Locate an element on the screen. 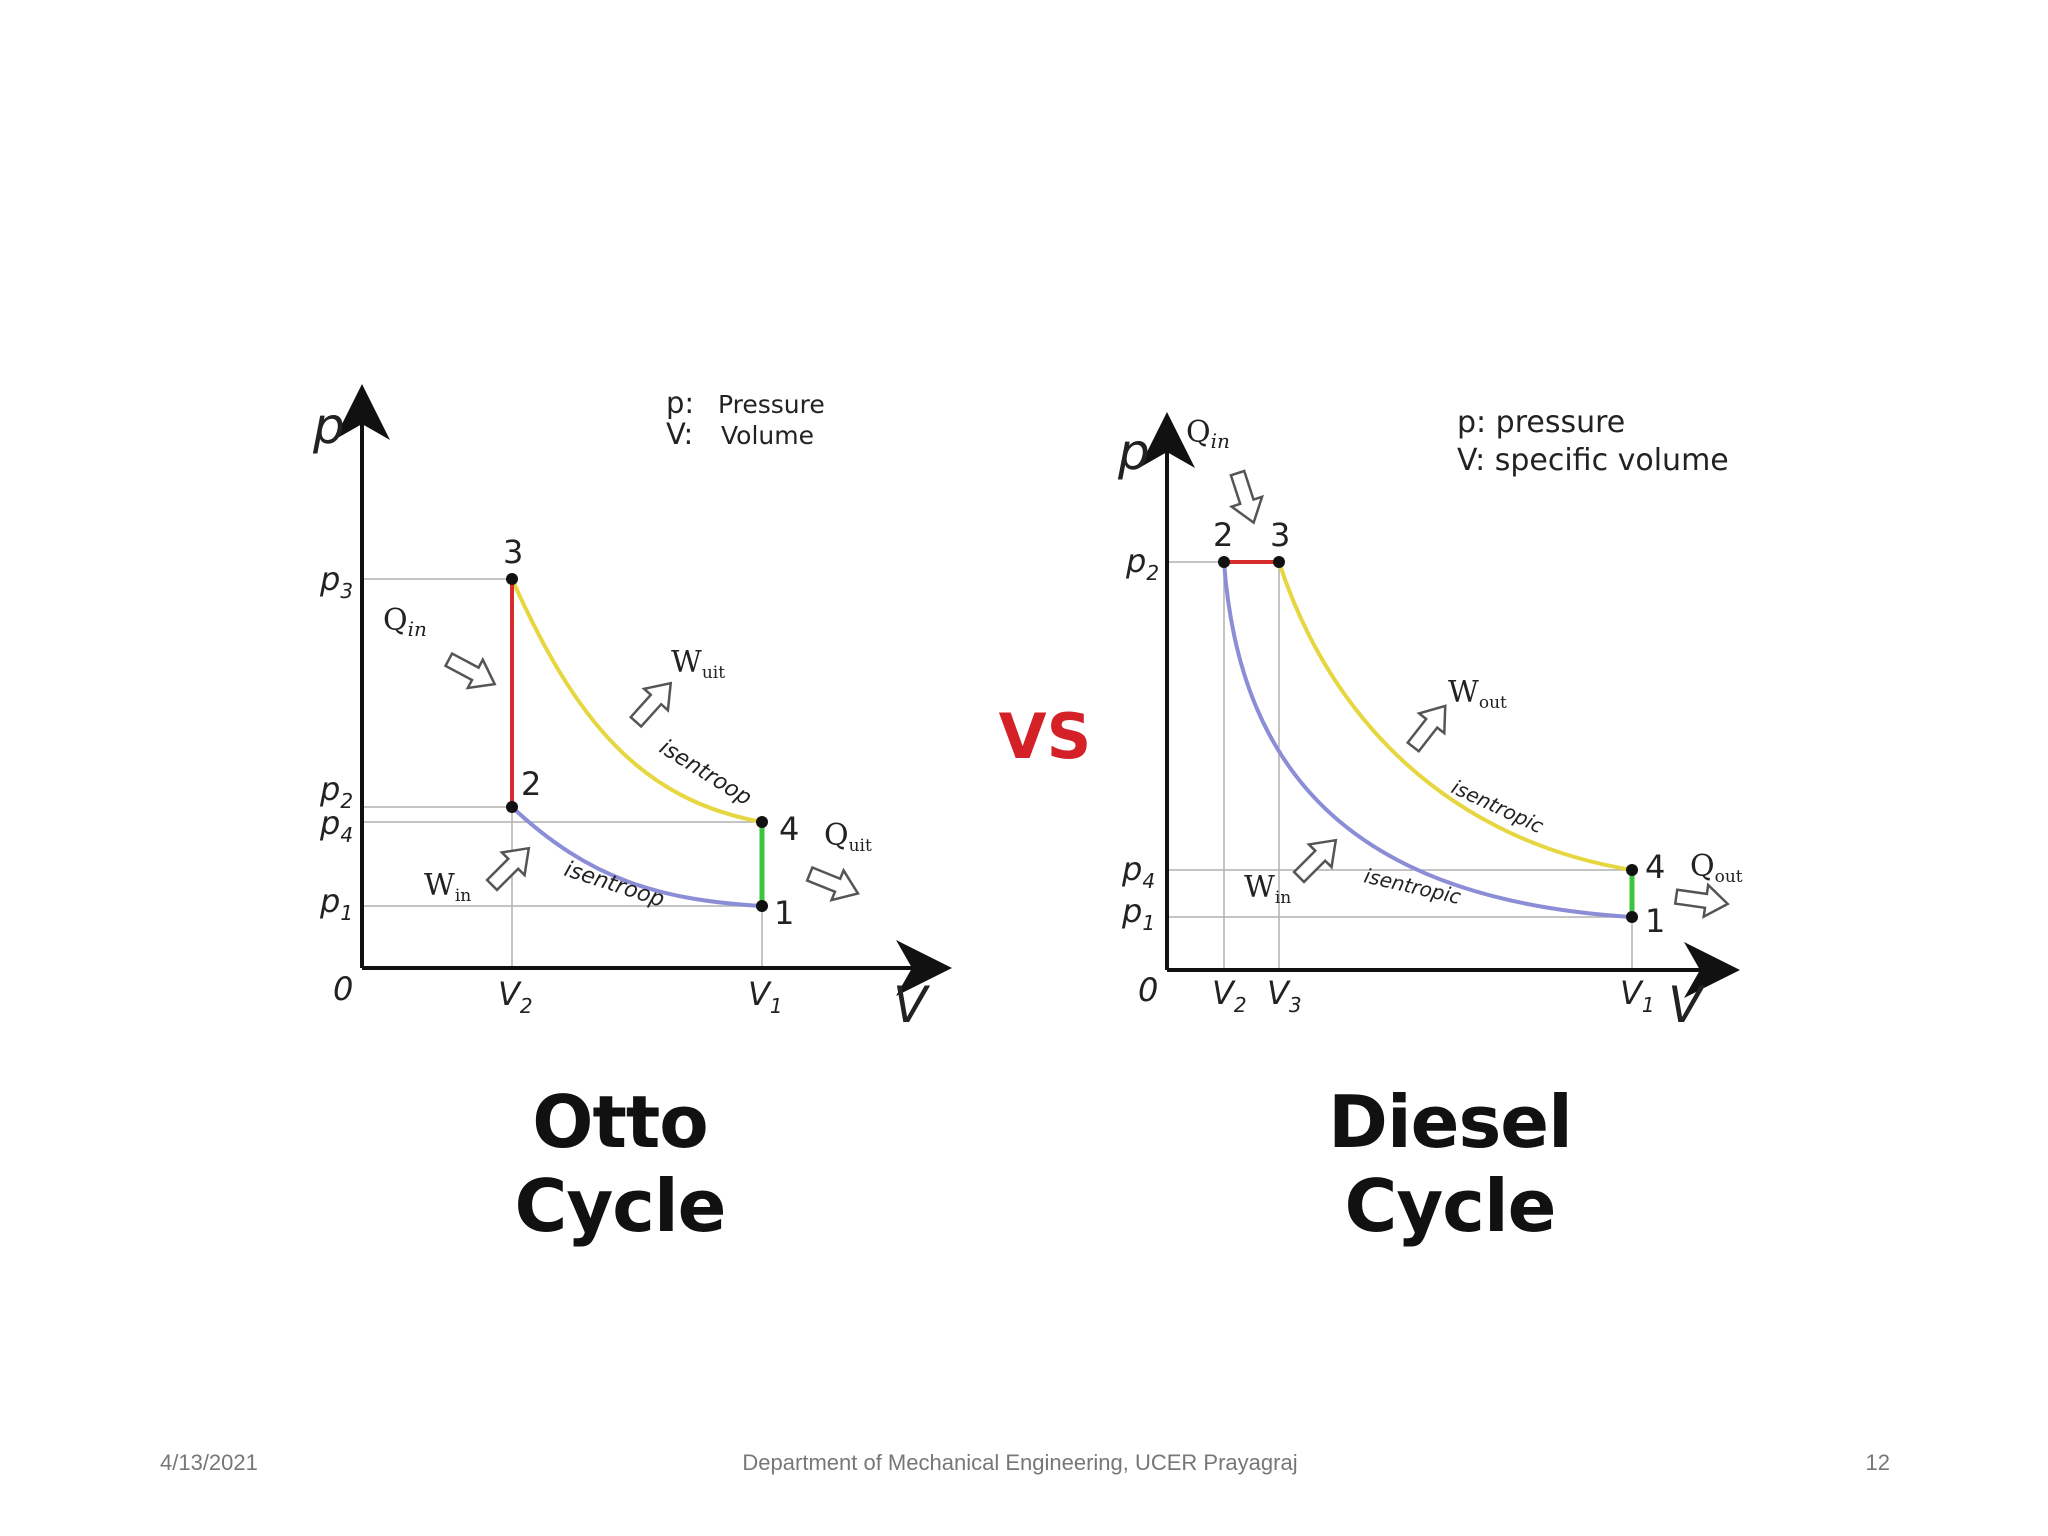 The image size is (2048, 1536). otto-x-axis-label: V is located at coordinates (912, 1005).